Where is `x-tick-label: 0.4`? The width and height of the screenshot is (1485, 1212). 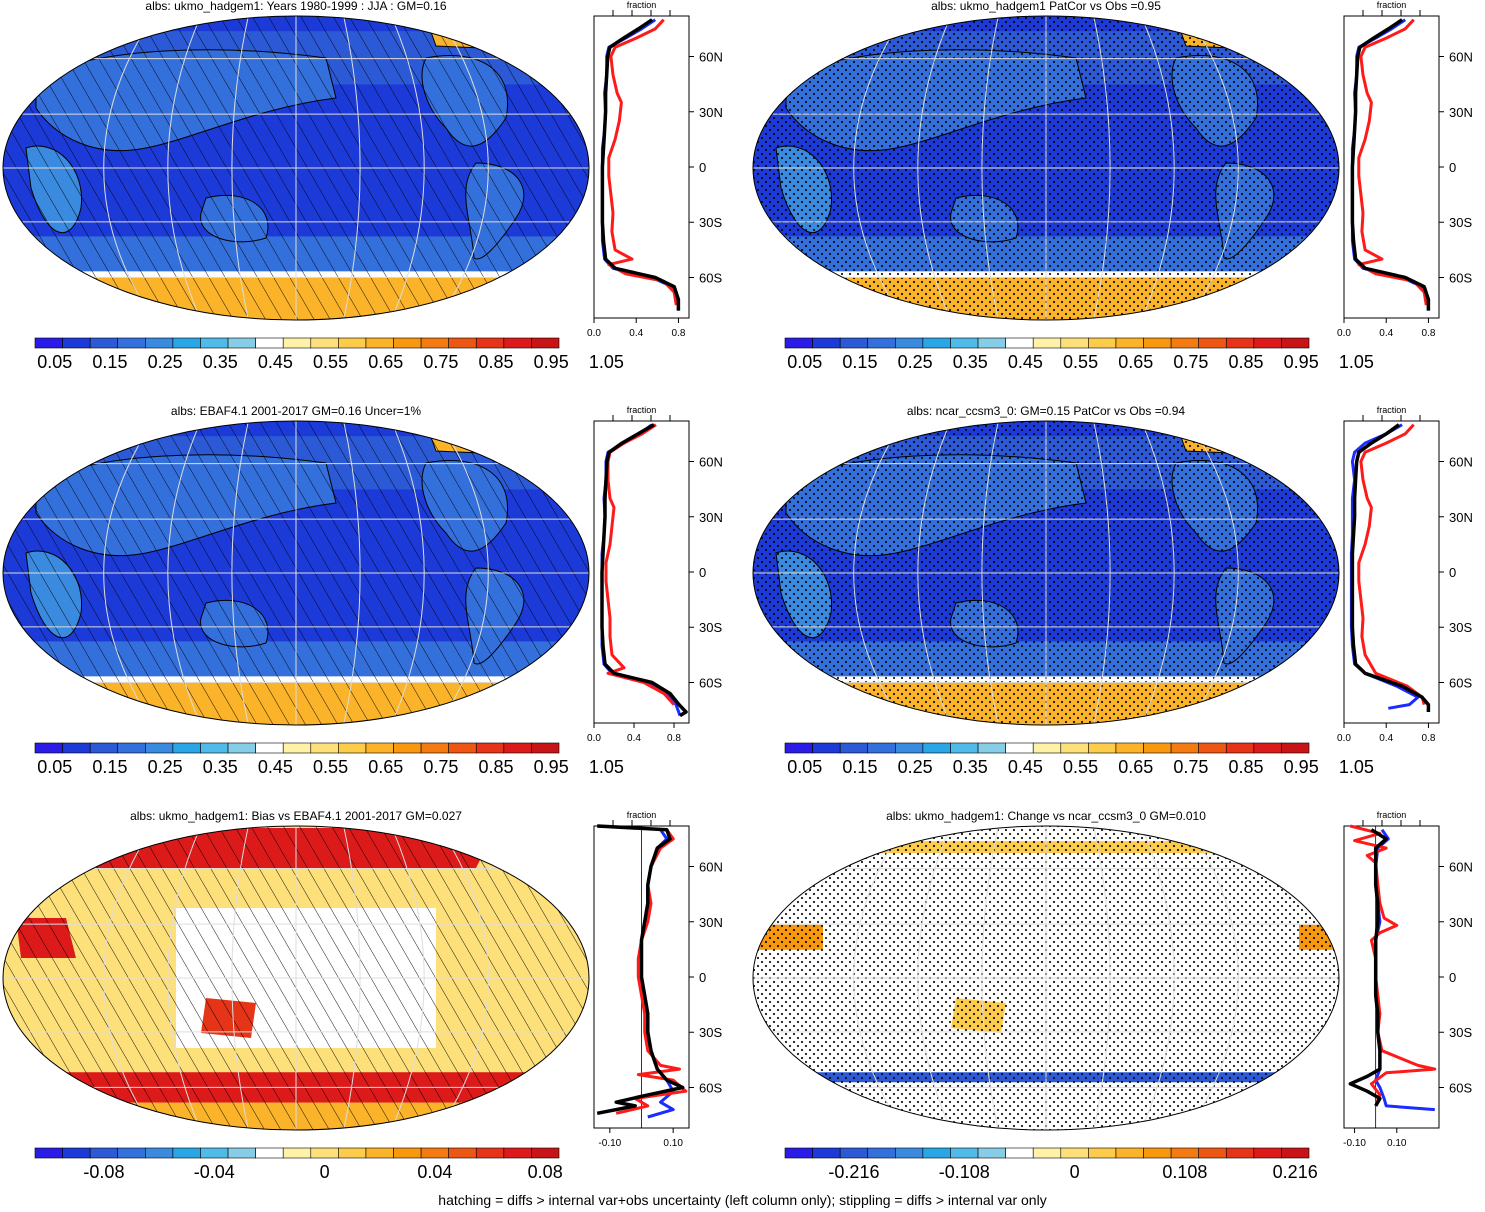 x-tick-label: 0.4 is located at coordinates (634, 738).